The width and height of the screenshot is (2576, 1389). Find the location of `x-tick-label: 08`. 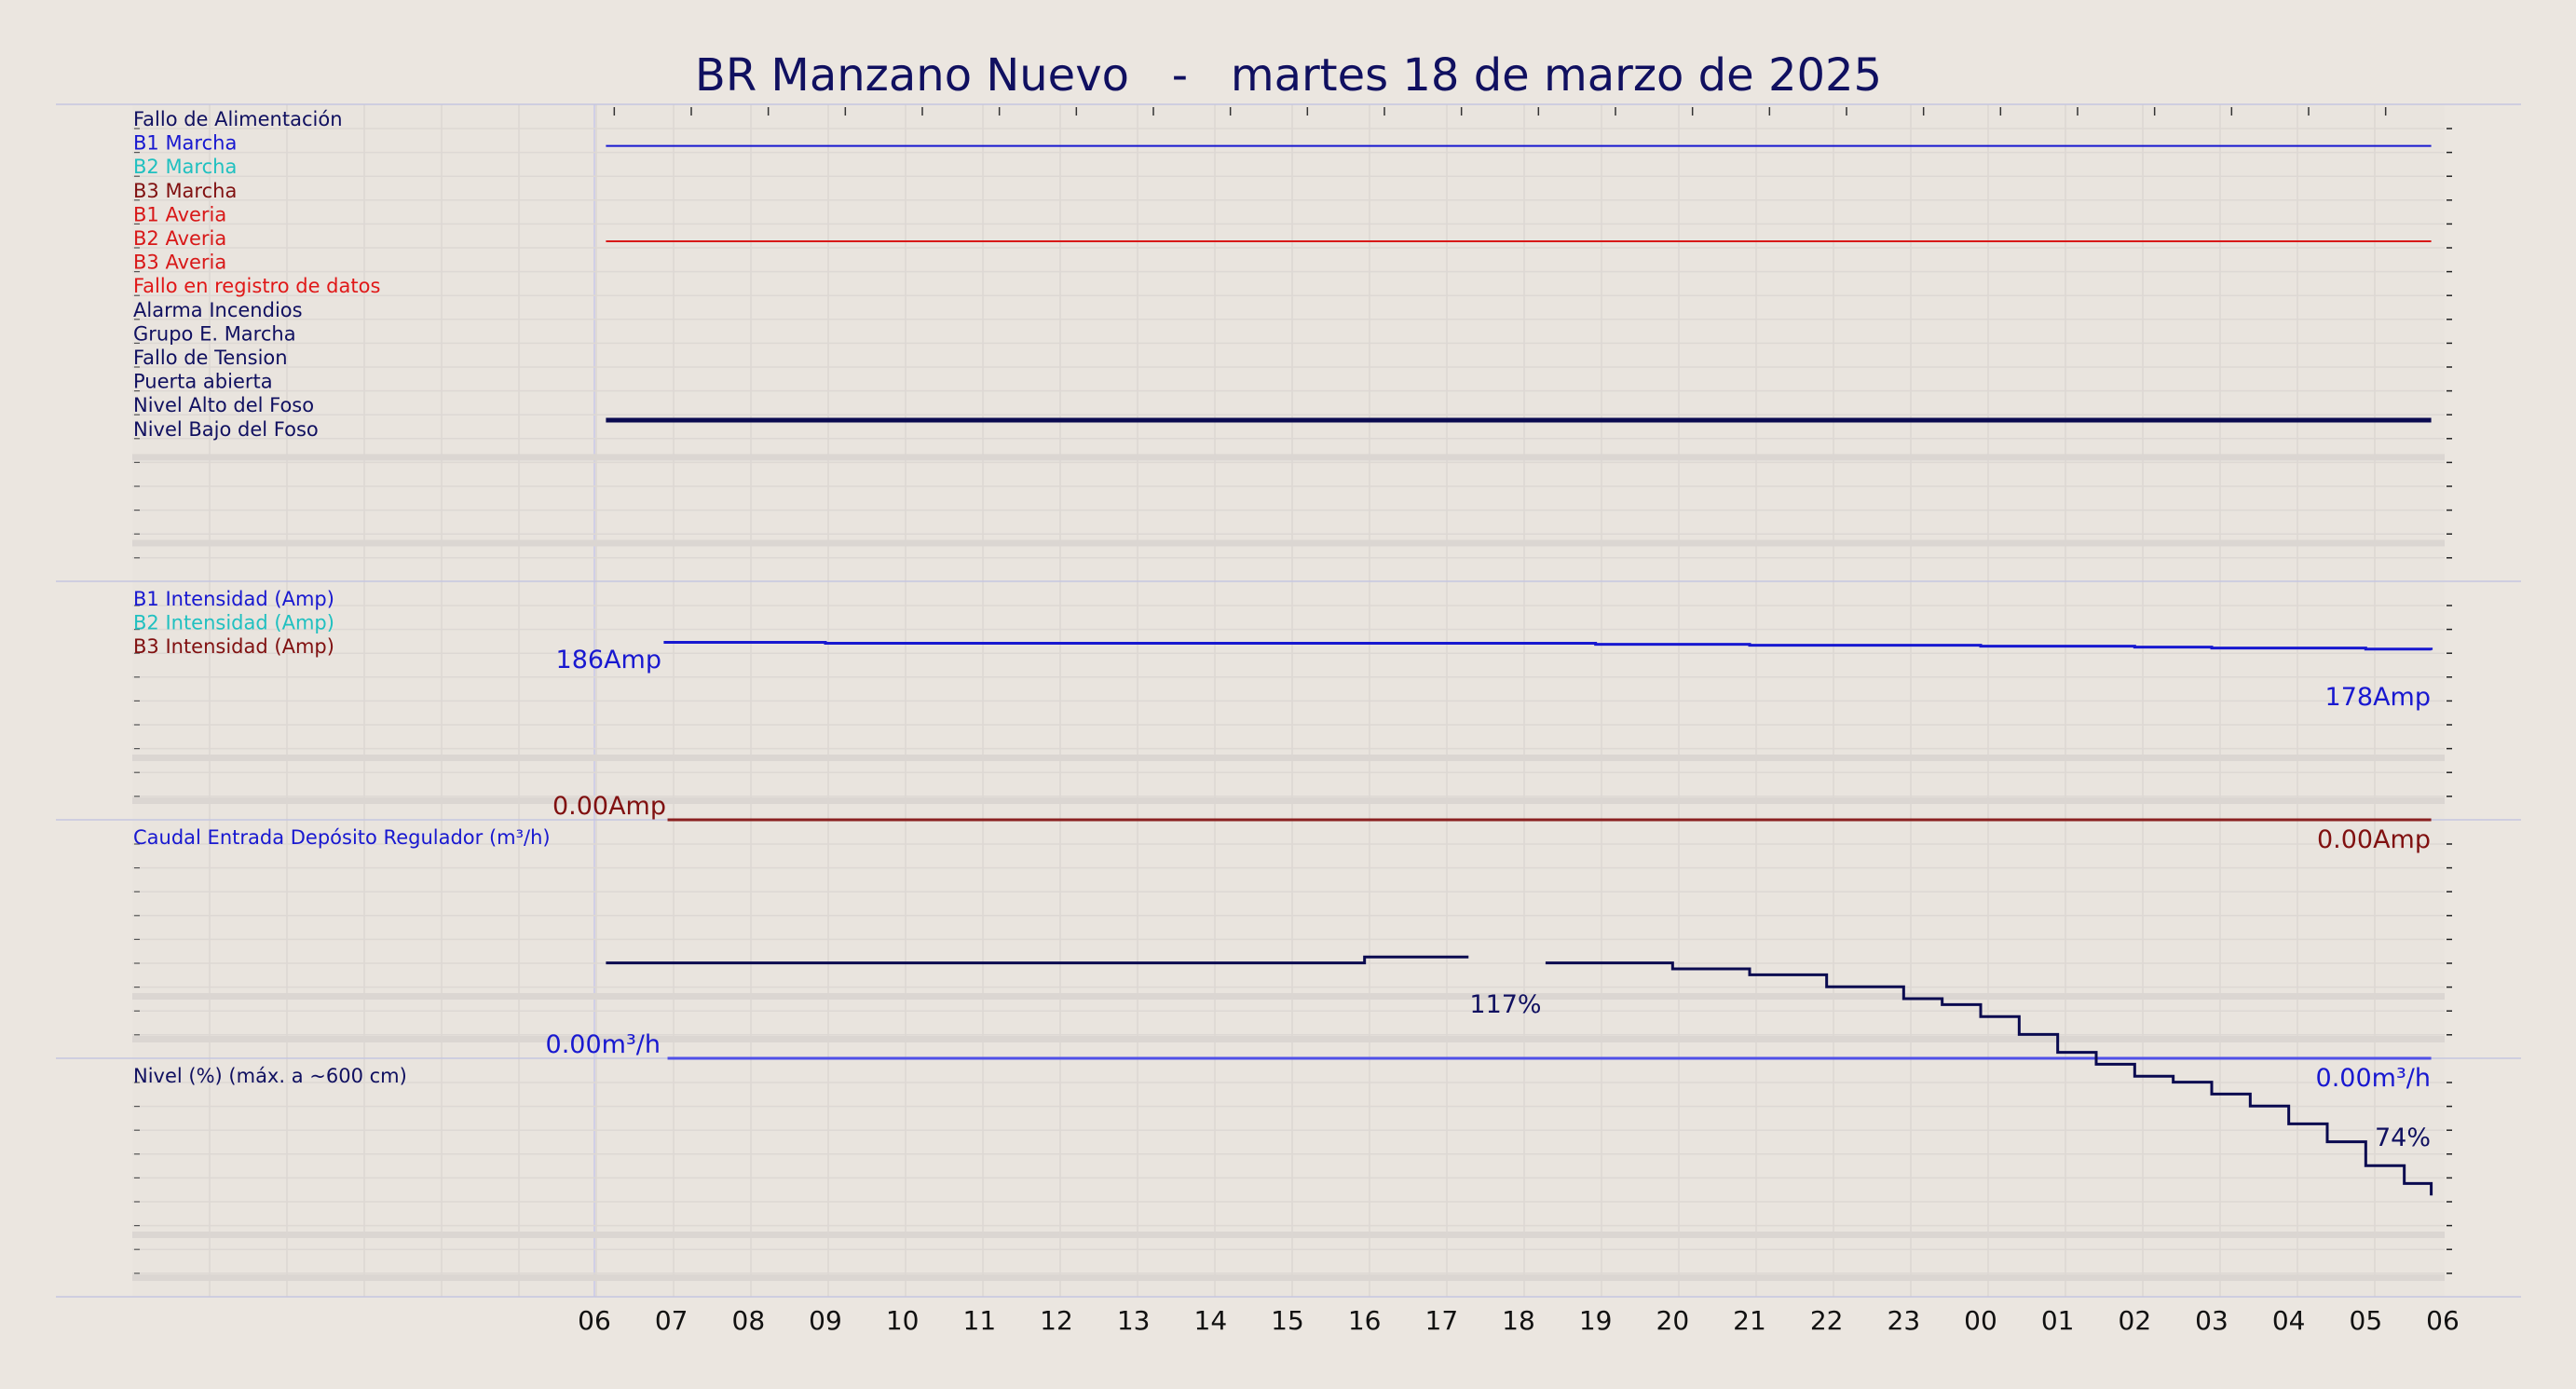

x-tick-label: 08 is located at coordinates (749, 1320).